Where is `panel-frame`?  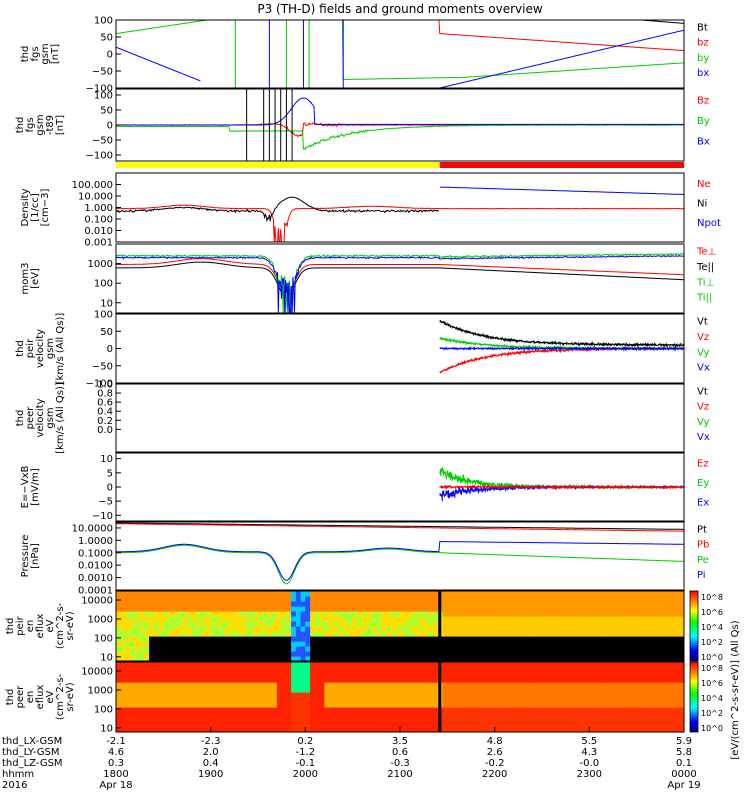
panel-frame is located at coordinates (400, 556).